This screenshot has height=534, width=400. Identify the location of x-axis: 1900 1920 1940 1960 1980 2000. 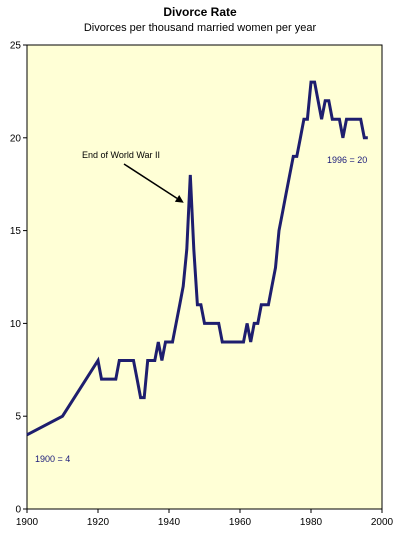
(205, 518).